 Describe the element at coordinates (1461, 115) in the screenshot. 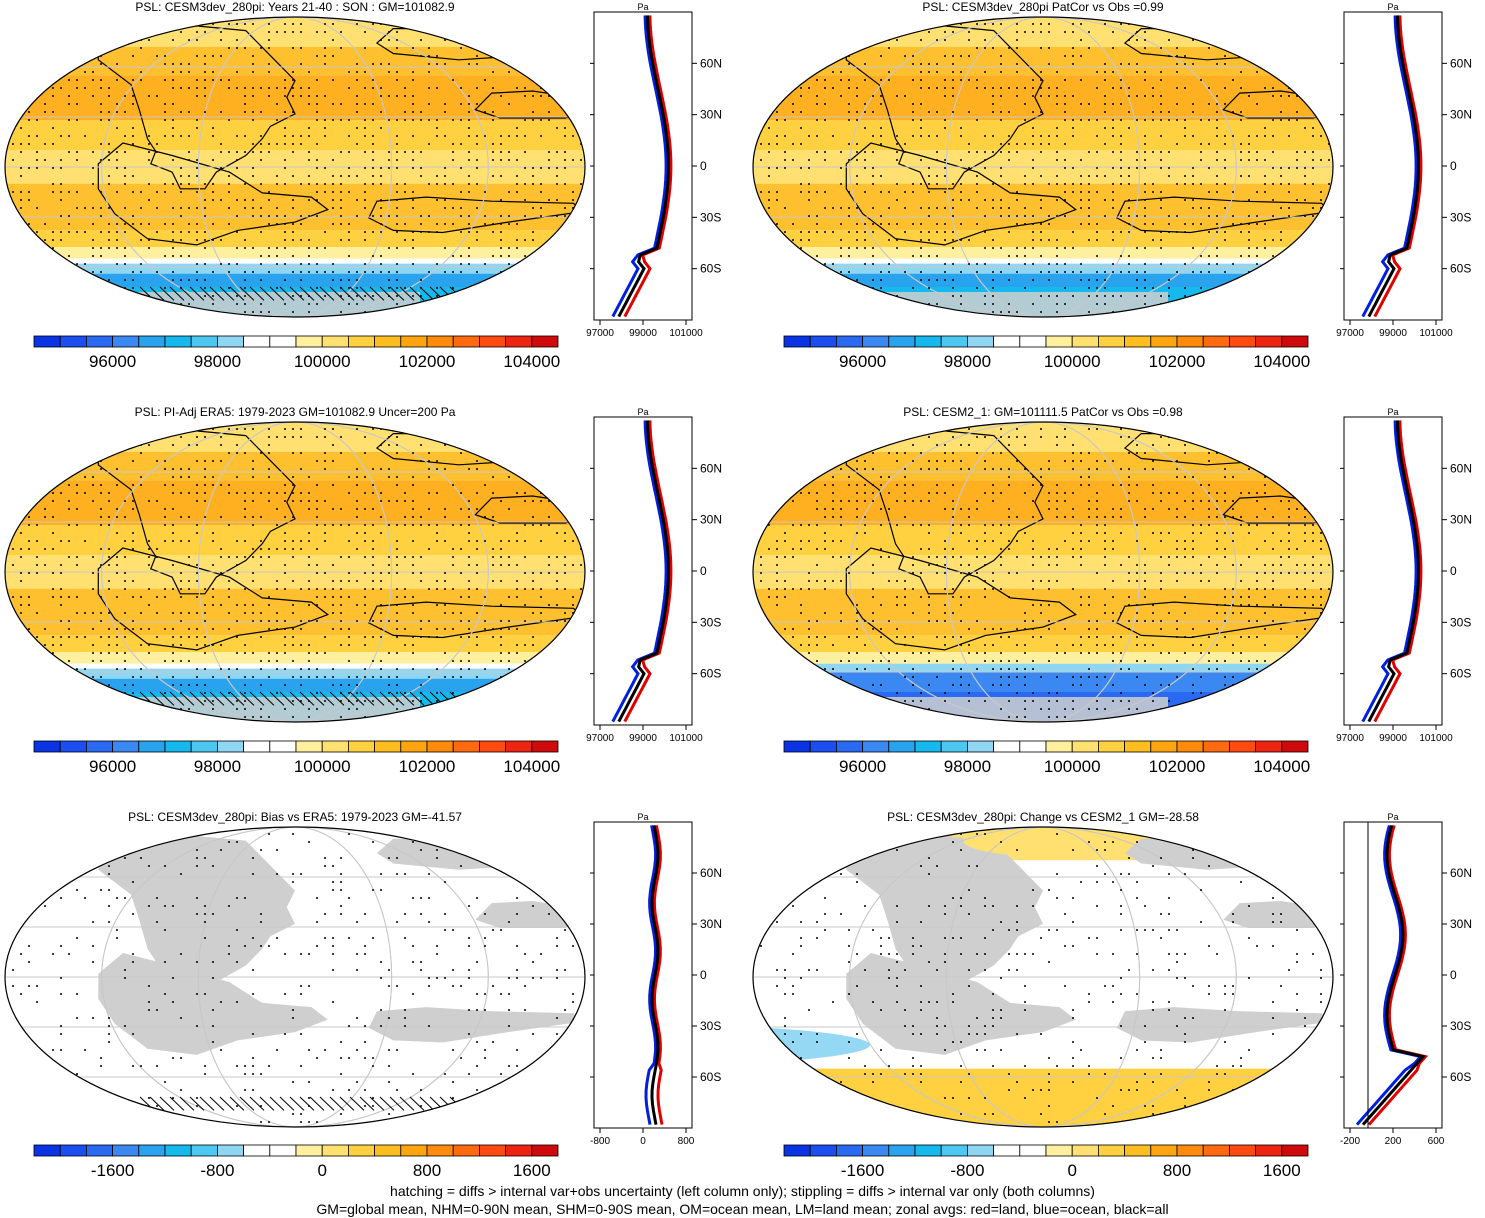

I see `zonal-lat-label: 30N` at that location.